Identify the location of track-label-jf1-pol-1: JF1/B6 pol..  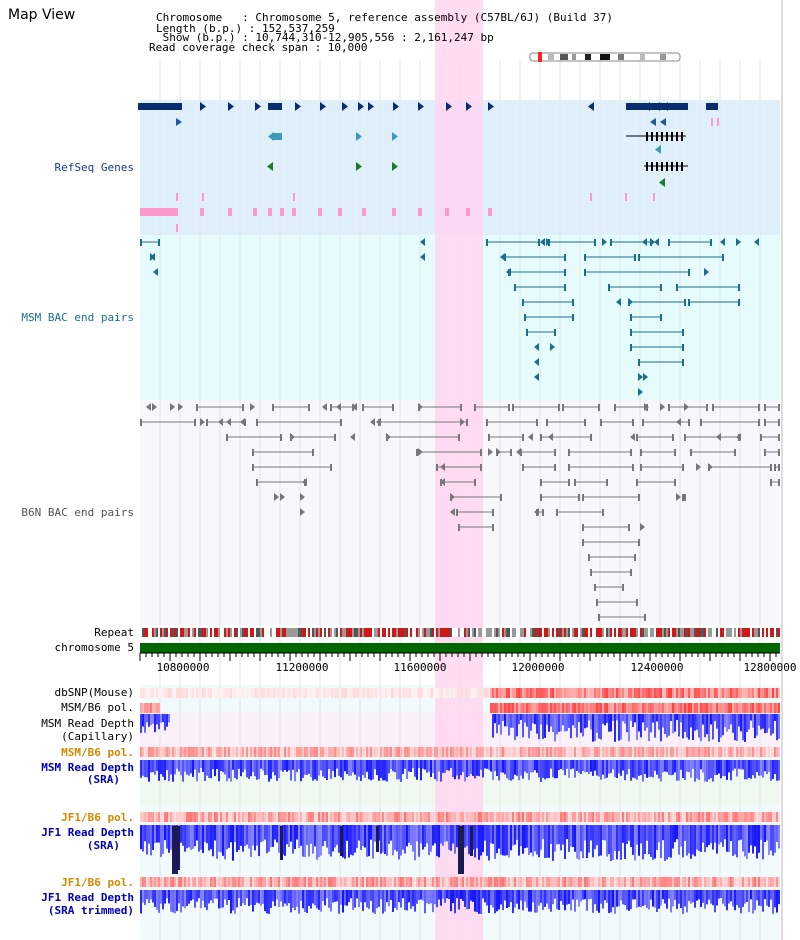
(97, 817).